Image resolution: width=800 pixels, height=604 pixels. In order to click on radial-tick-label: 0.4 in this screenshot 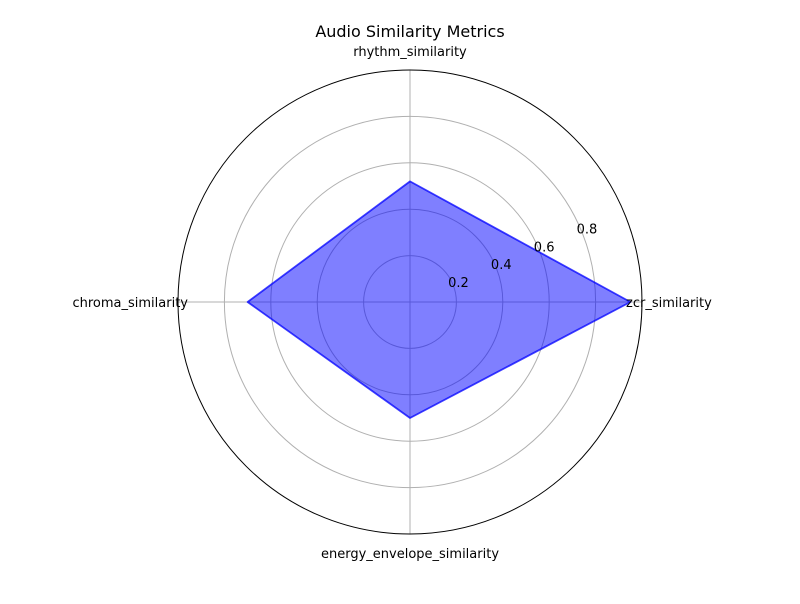, I will do `click(501, 265)`.